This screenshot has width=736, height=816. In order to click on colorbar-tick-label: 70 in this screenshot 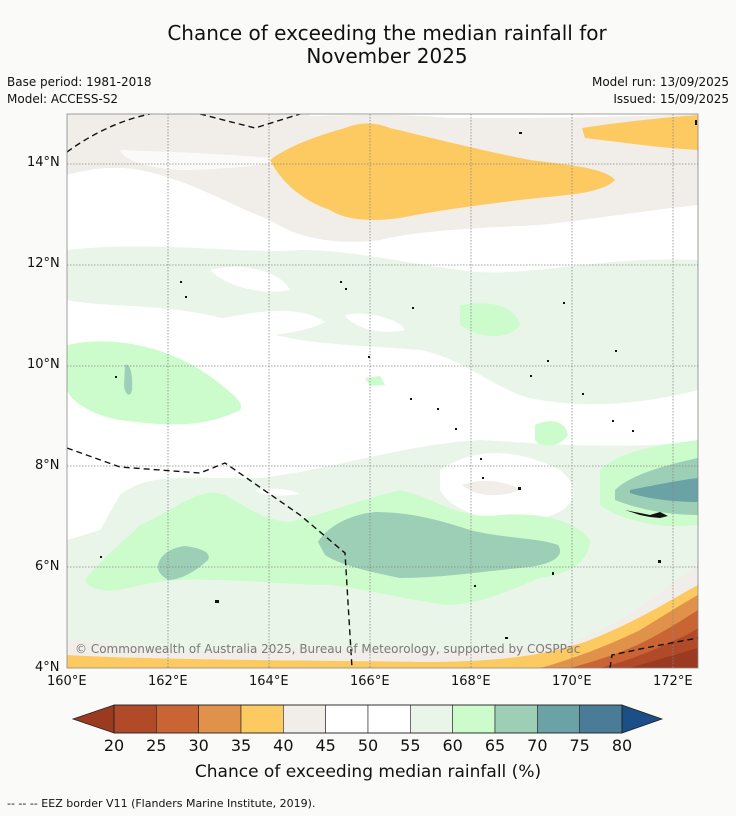, I will do `click(537, 745)`.